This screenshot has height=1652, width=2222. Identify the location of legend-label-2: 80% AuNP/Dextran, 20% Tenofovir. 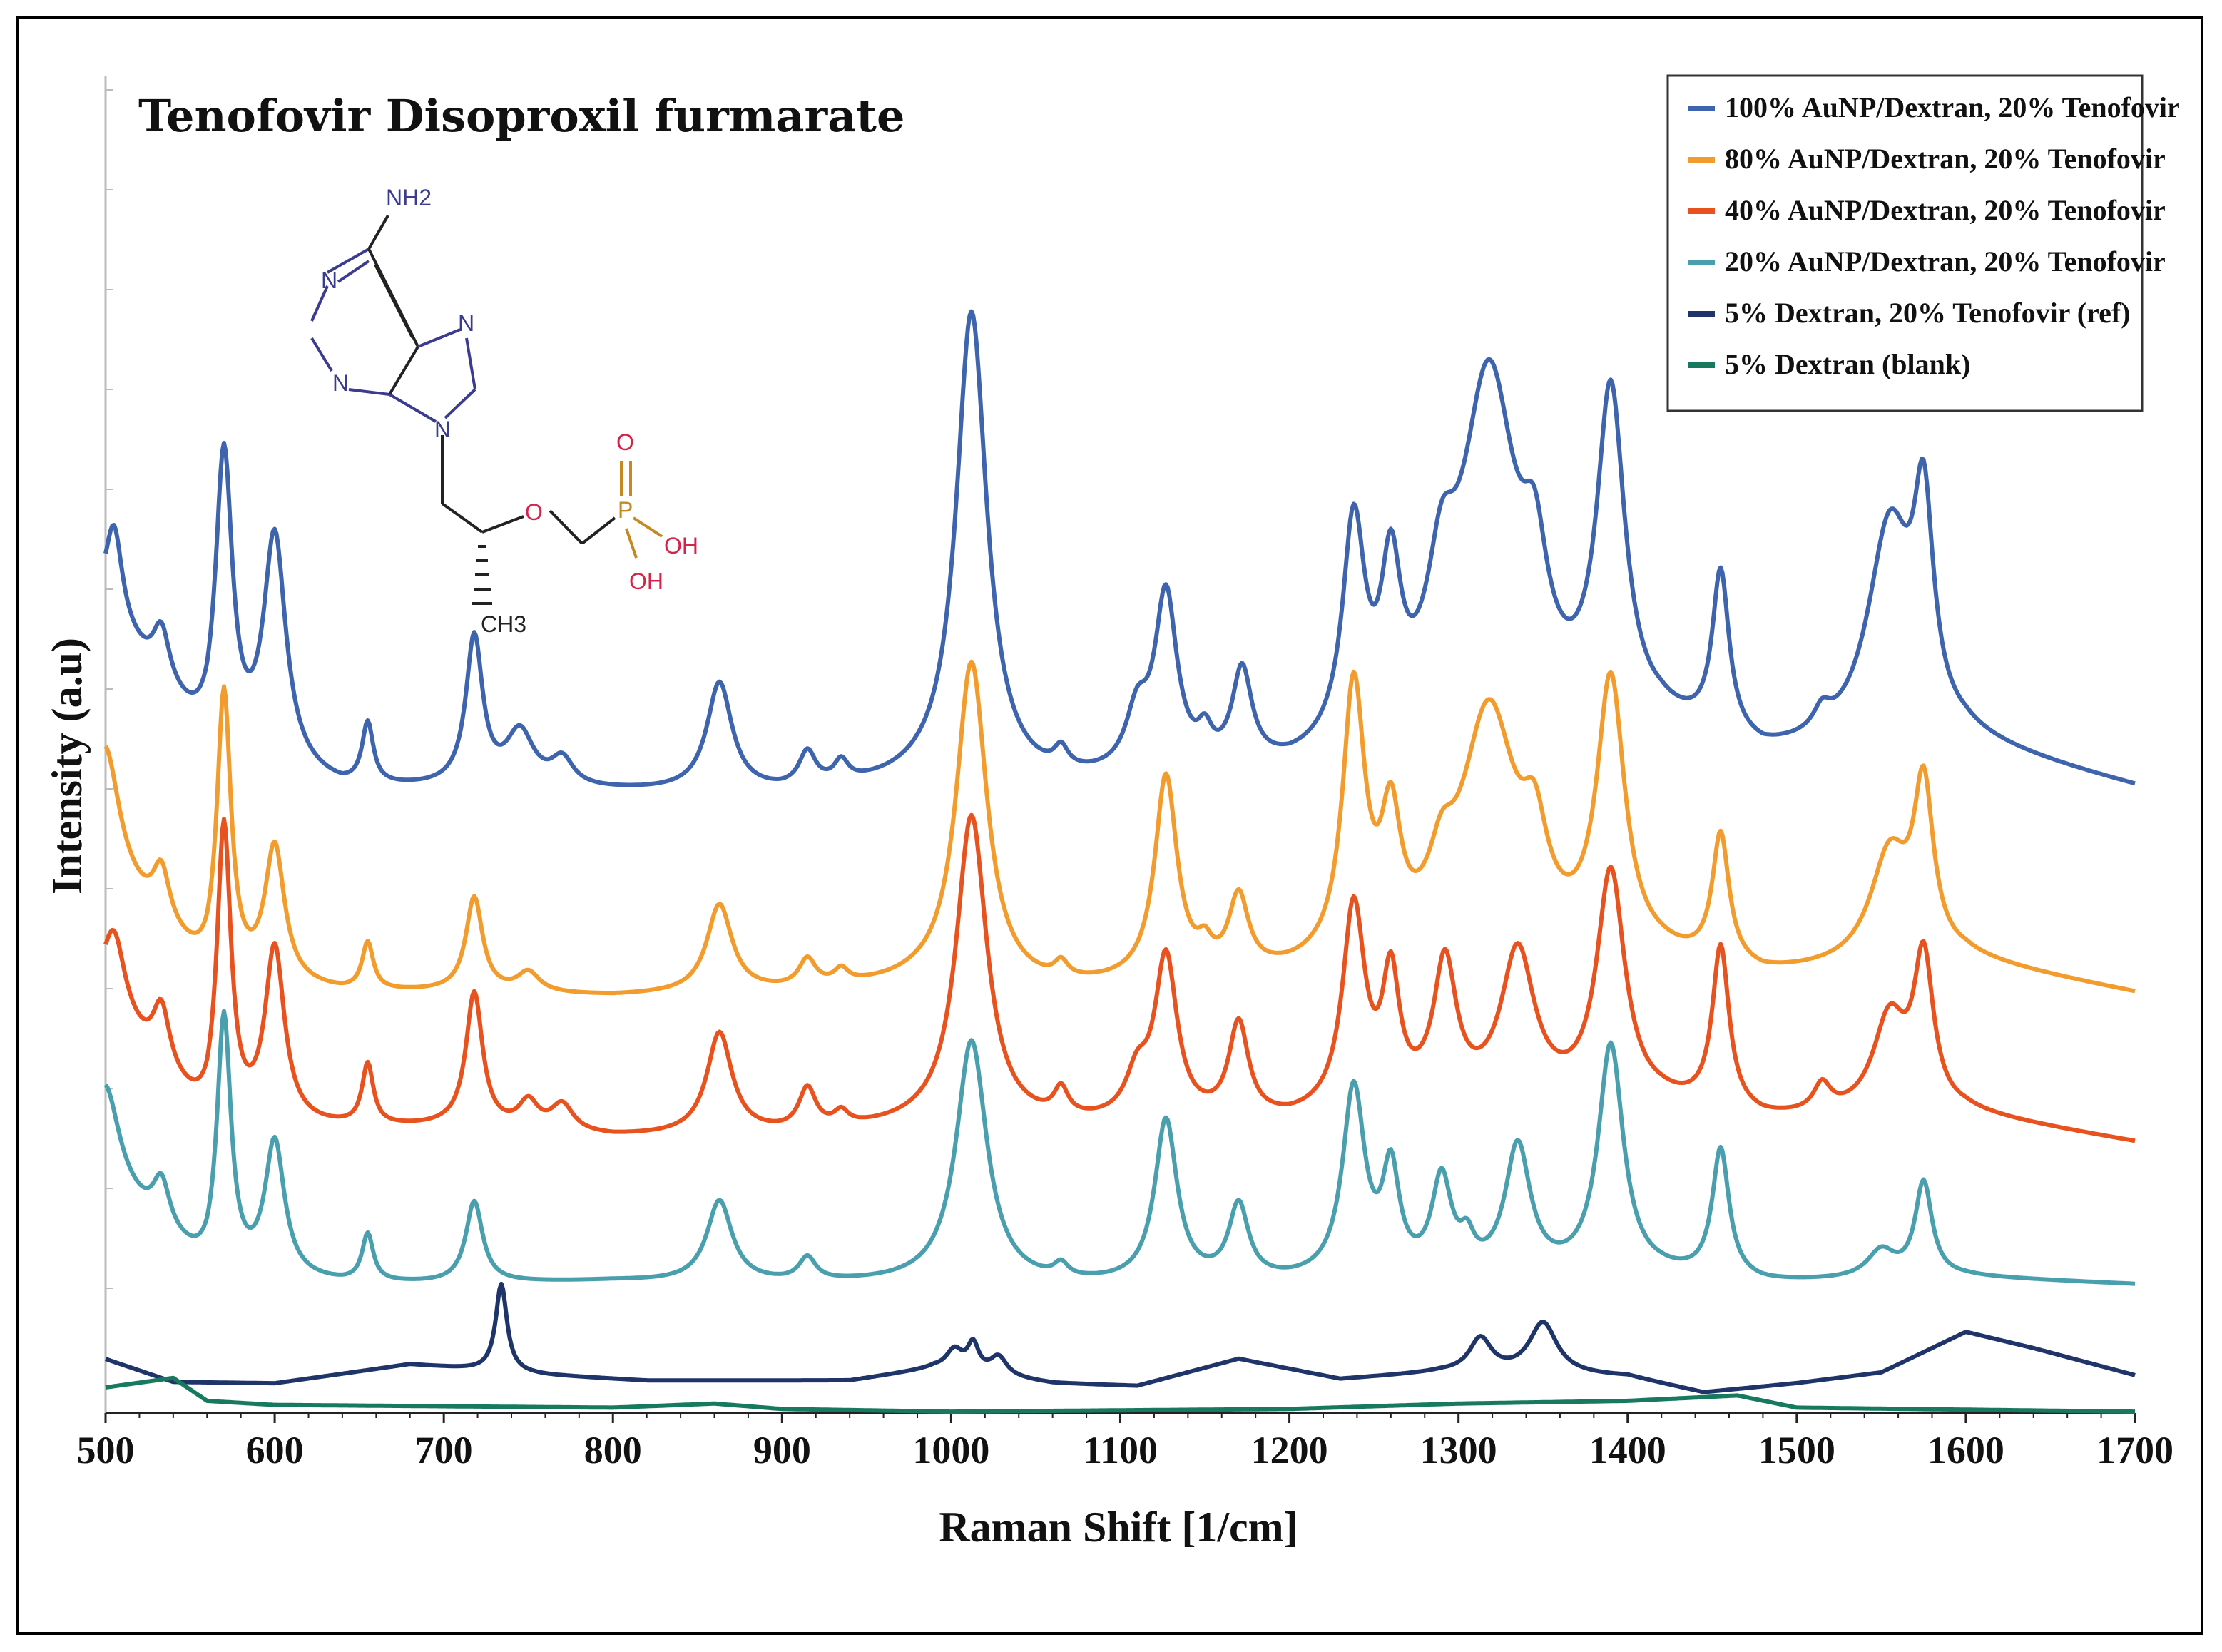
(1946, 159).